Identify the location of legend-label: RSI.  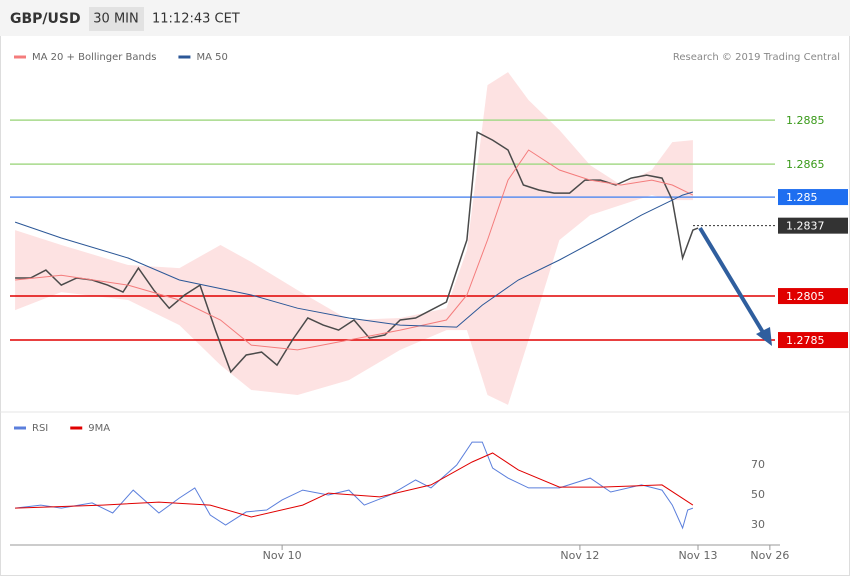
(40, 428).